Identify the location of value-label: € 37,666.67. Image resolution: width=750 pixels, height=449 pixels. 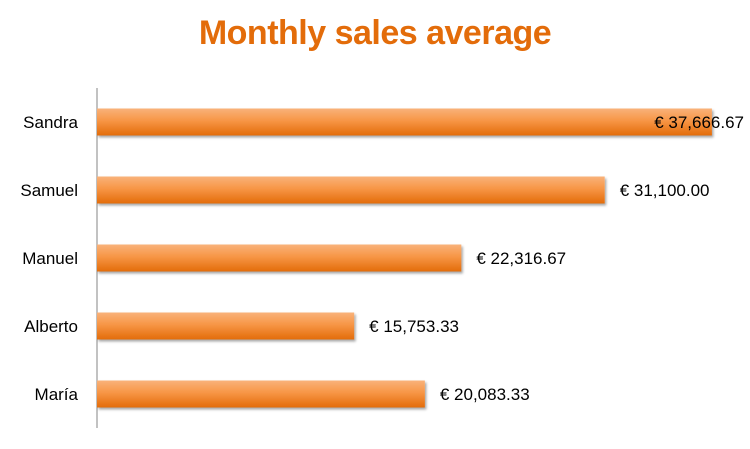
(699, 122).